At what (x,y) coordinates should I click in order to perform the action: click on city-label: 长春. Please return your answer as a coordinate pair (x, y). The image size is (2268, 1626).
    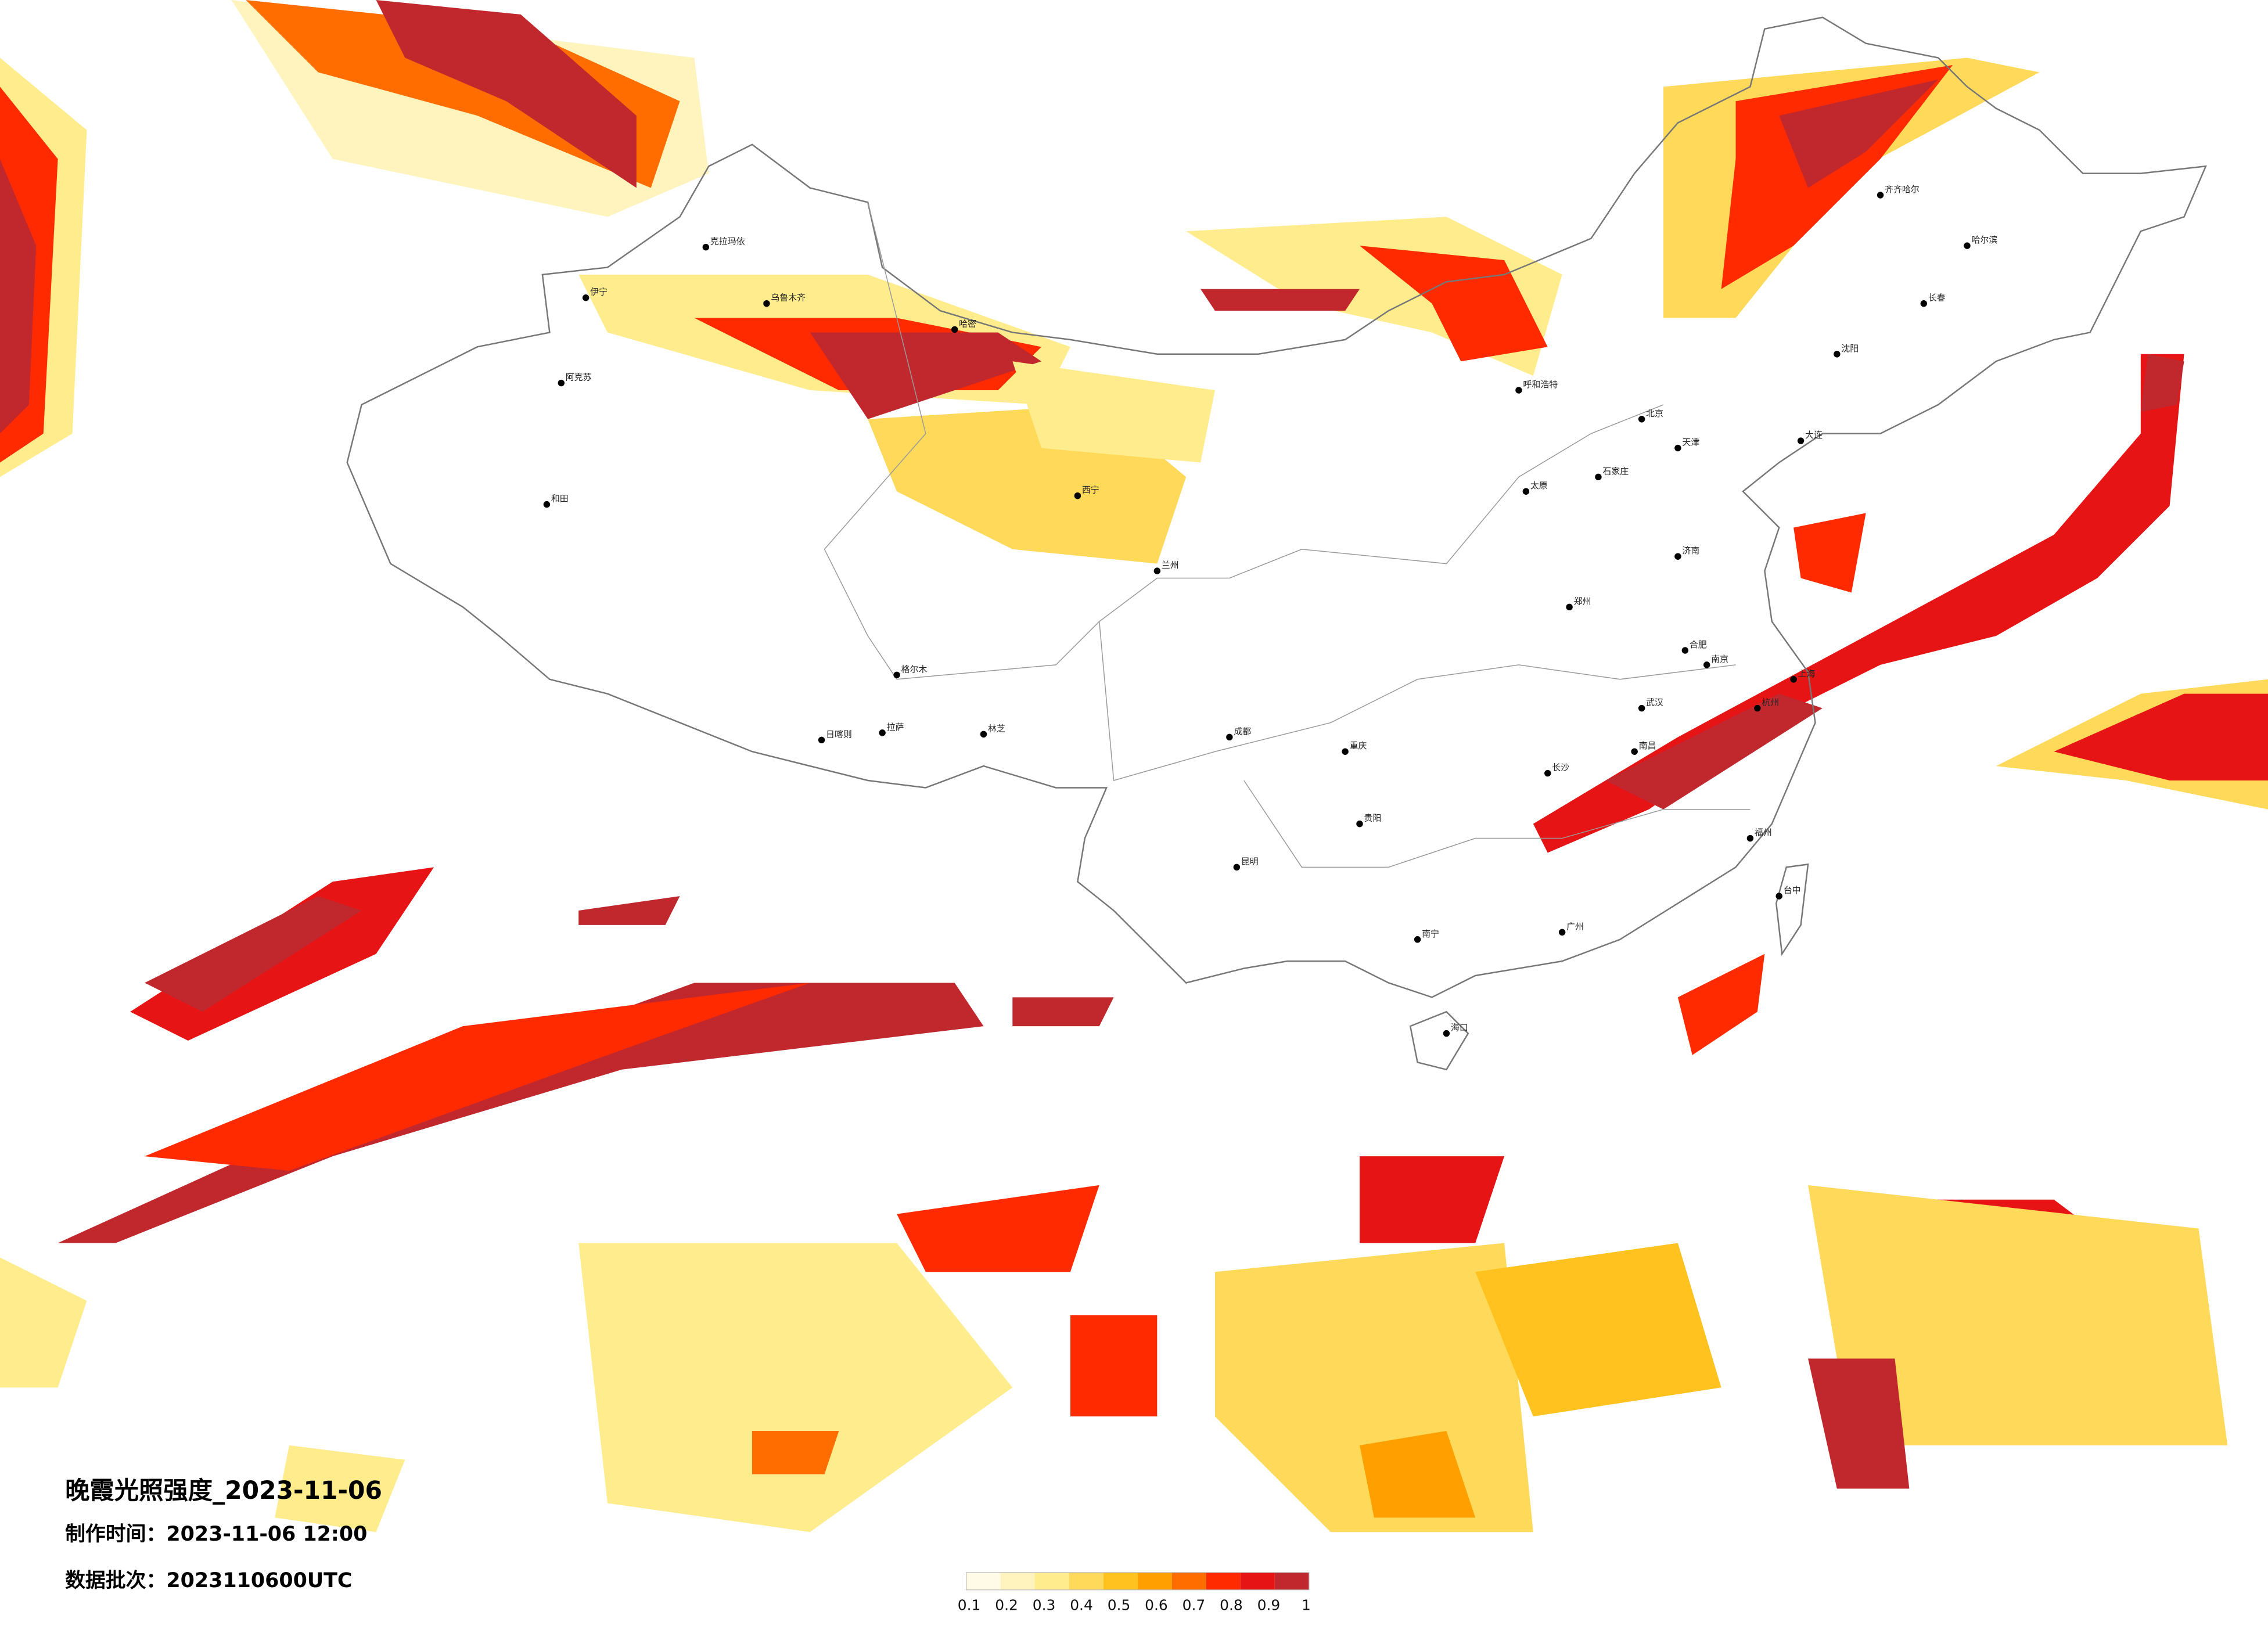
    Looking at the image, I should click on (1937, 298).